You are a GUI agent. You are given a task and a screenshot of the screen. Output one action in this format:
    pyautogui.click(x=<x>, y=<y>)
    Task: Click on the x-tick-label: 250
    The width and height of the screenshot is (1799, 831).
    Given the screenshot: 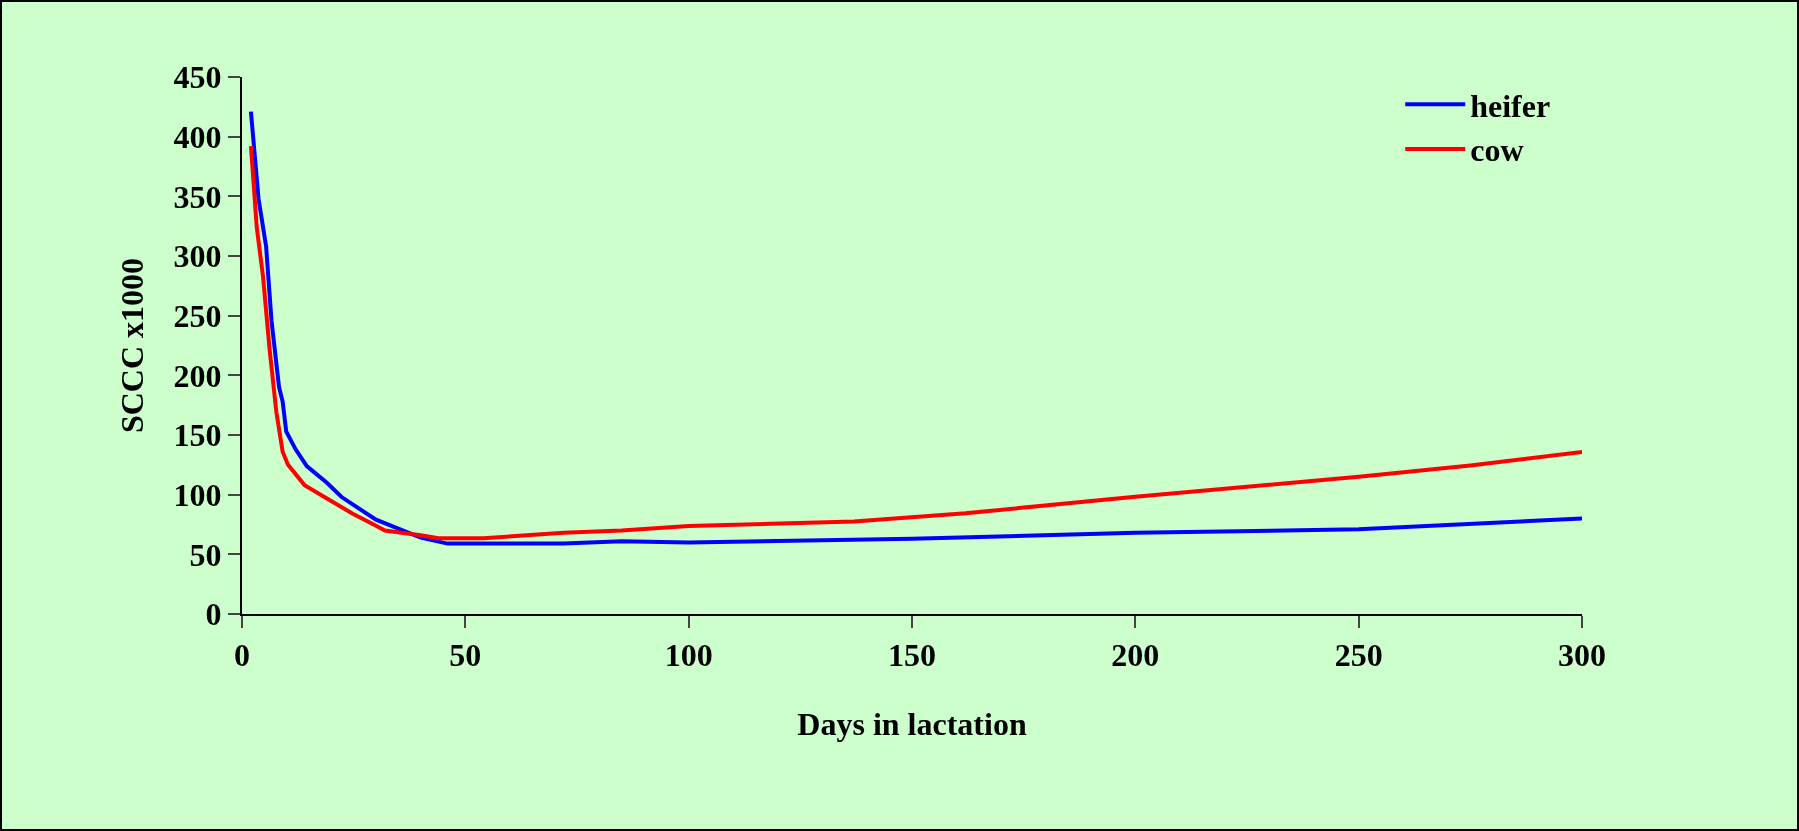 What is the action you would take?
    pyautogui.click(x=1358, y=655)
    